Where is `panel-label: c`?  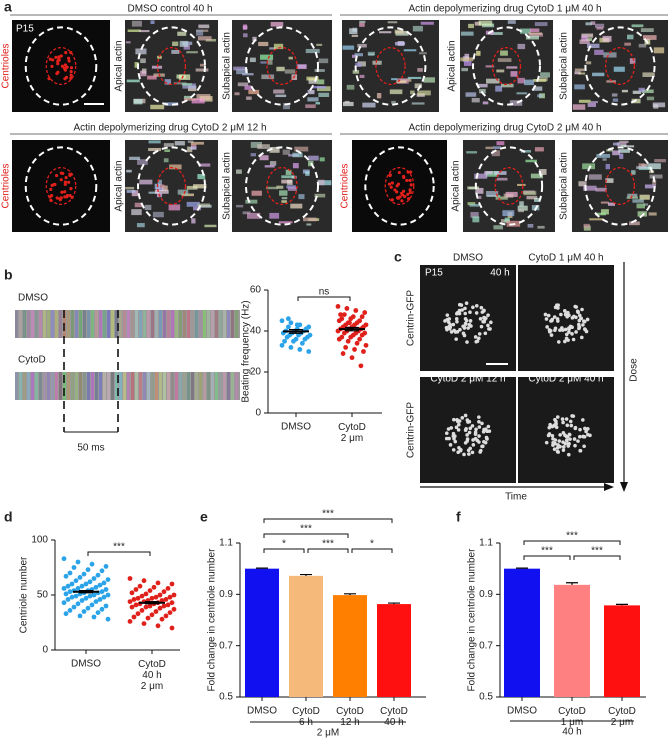 panel-label: c is located at coordinates (398, 257).